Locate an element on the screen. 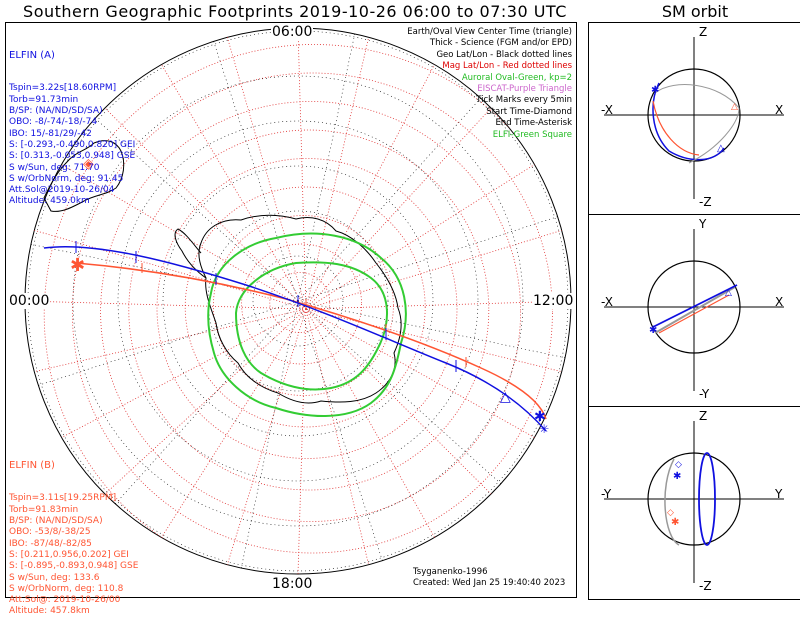 This screenshot has width=800, height=640. elfin-b-info-line: Tspin=3.11s[19.25RPM] is located at coordinates (63, 498).